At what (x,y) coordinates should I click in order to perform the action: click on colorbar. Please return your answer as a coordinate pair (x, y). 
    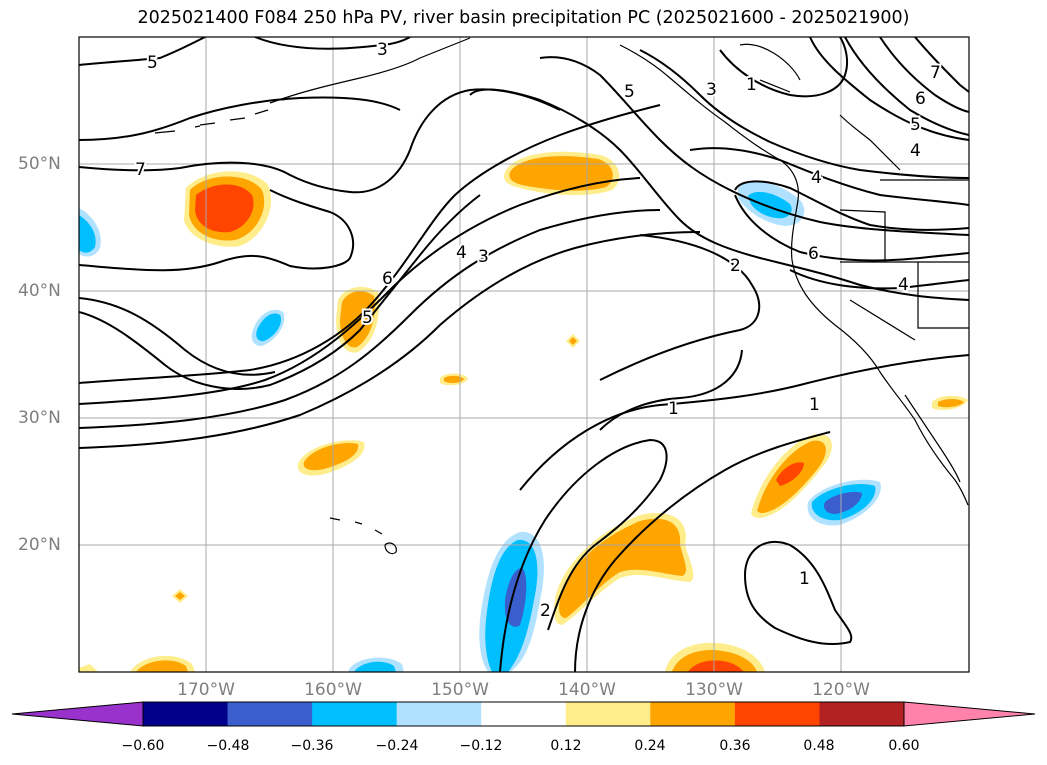
    Looking at the image, I should click on (523, 714).